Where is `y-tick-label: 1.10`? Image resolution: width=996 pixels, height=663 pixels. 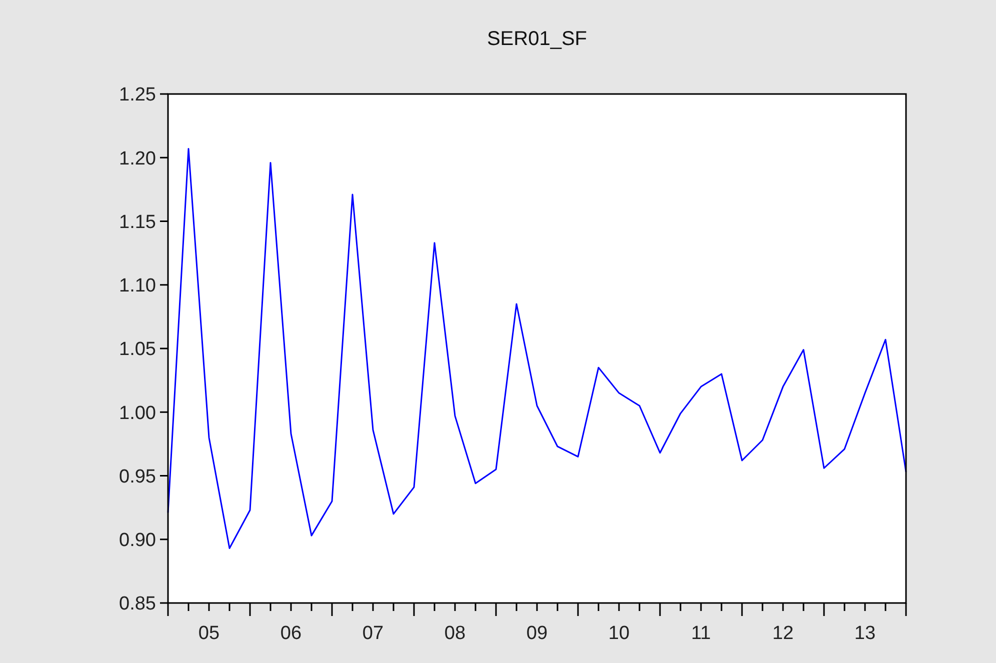
y-tick-label: 1.10 is located at coordinates (137, 286).